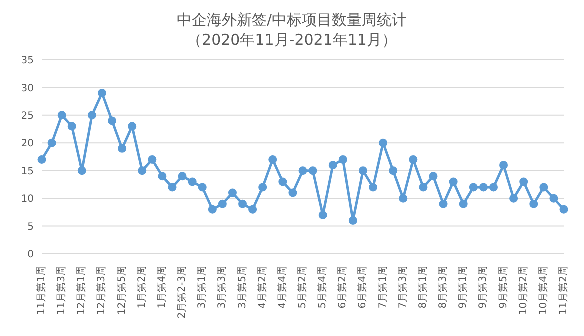 The image size is (584, 336). I want to click on x-tick-label: 11月第2周, so click(564, 291).